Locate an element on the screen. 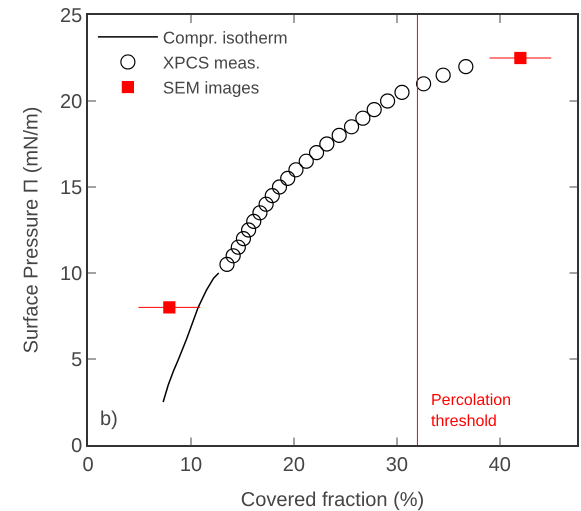 The image size is (581, 511). y-tick-label: 25 is located at coordinates (71, 16).